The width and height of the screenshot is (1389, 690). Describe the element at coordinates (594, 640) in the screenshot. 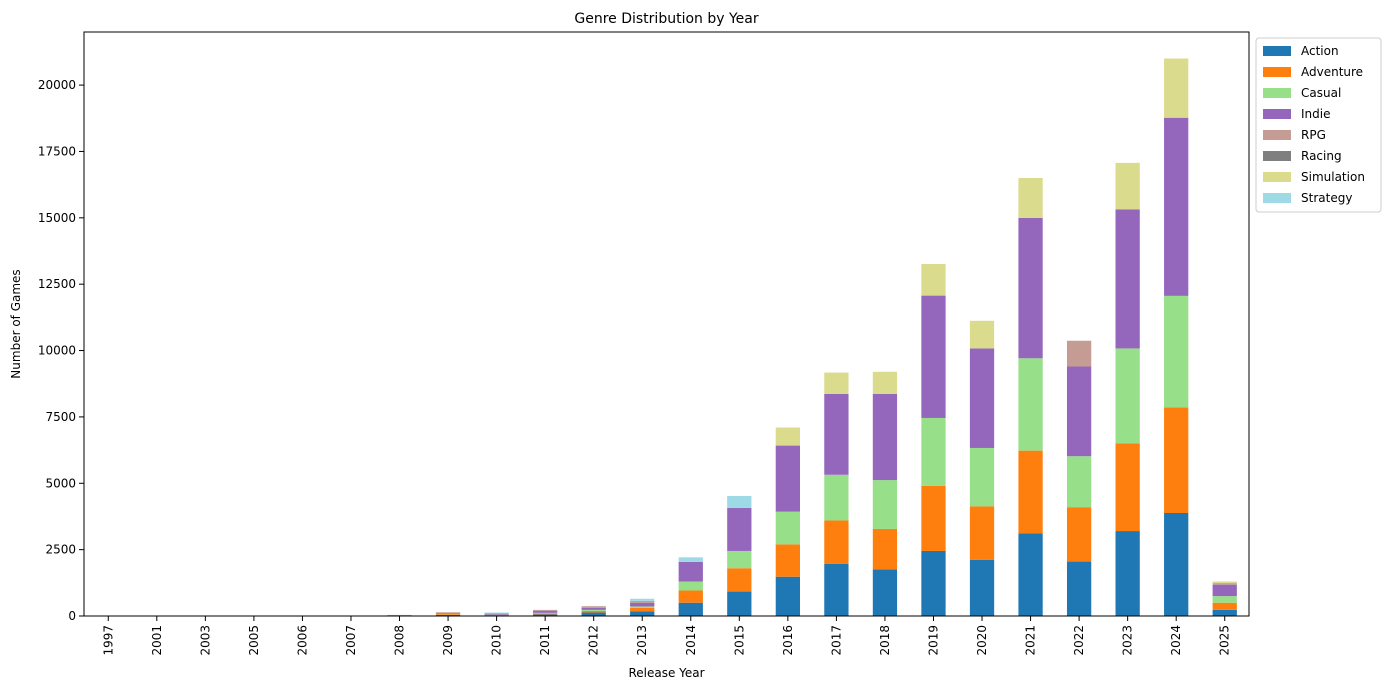

I see `x-tick-label: 2012` at that location.